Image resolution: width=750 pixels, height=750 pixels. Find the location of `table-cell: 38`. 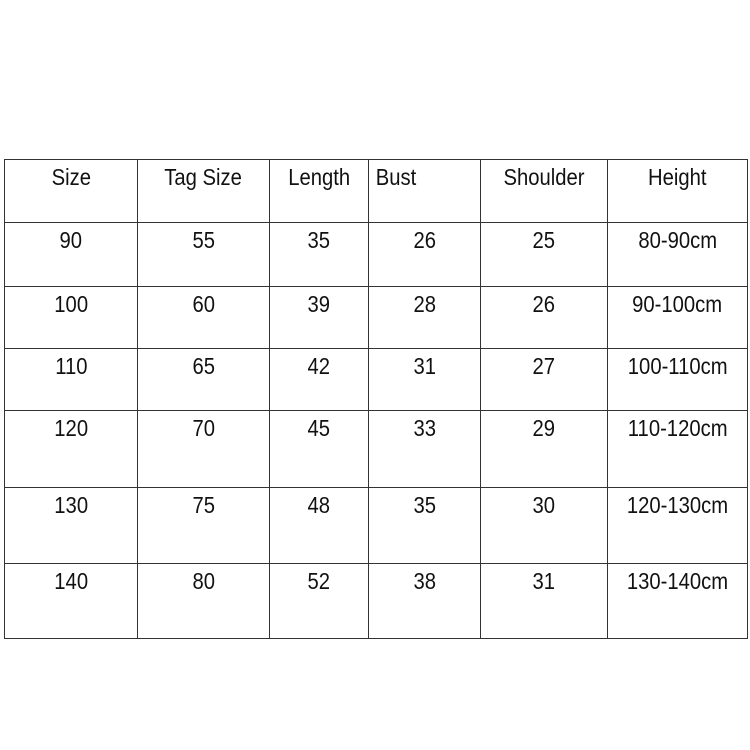

table-cell: 38 is located at coordinates (424, 601).